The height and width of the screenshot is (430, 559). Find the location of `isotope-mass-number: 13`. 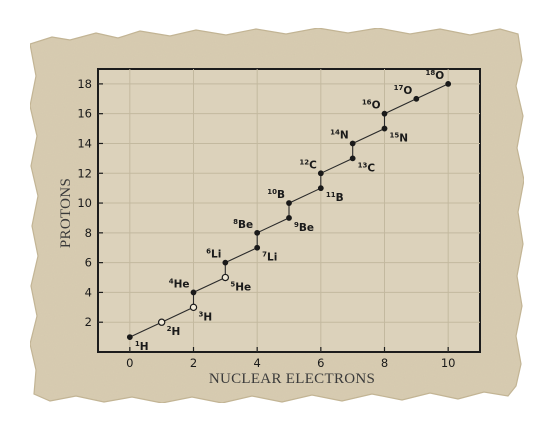

isotope-mass-number: 13 is located at coordinates (363, 165).